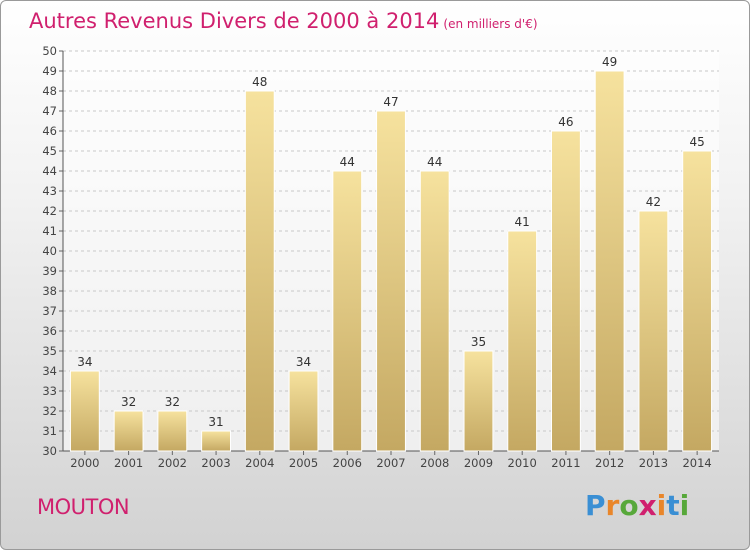 The height and width of the screenshot is (550, 750). What do you see at coordinates (49, 231) in the screenshot?
I see `y-tick-label: 41` at bounding box center [49, 231].